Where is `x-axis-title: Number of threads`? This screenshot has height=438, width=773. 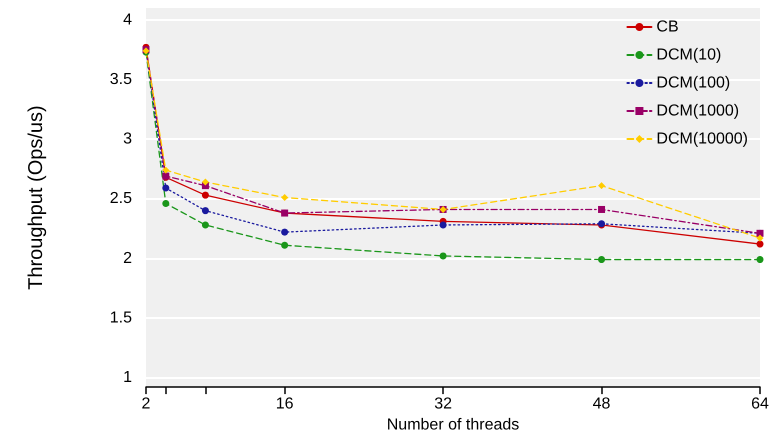 x-axis-title: Number of threads is located at coordinates (453, 425).